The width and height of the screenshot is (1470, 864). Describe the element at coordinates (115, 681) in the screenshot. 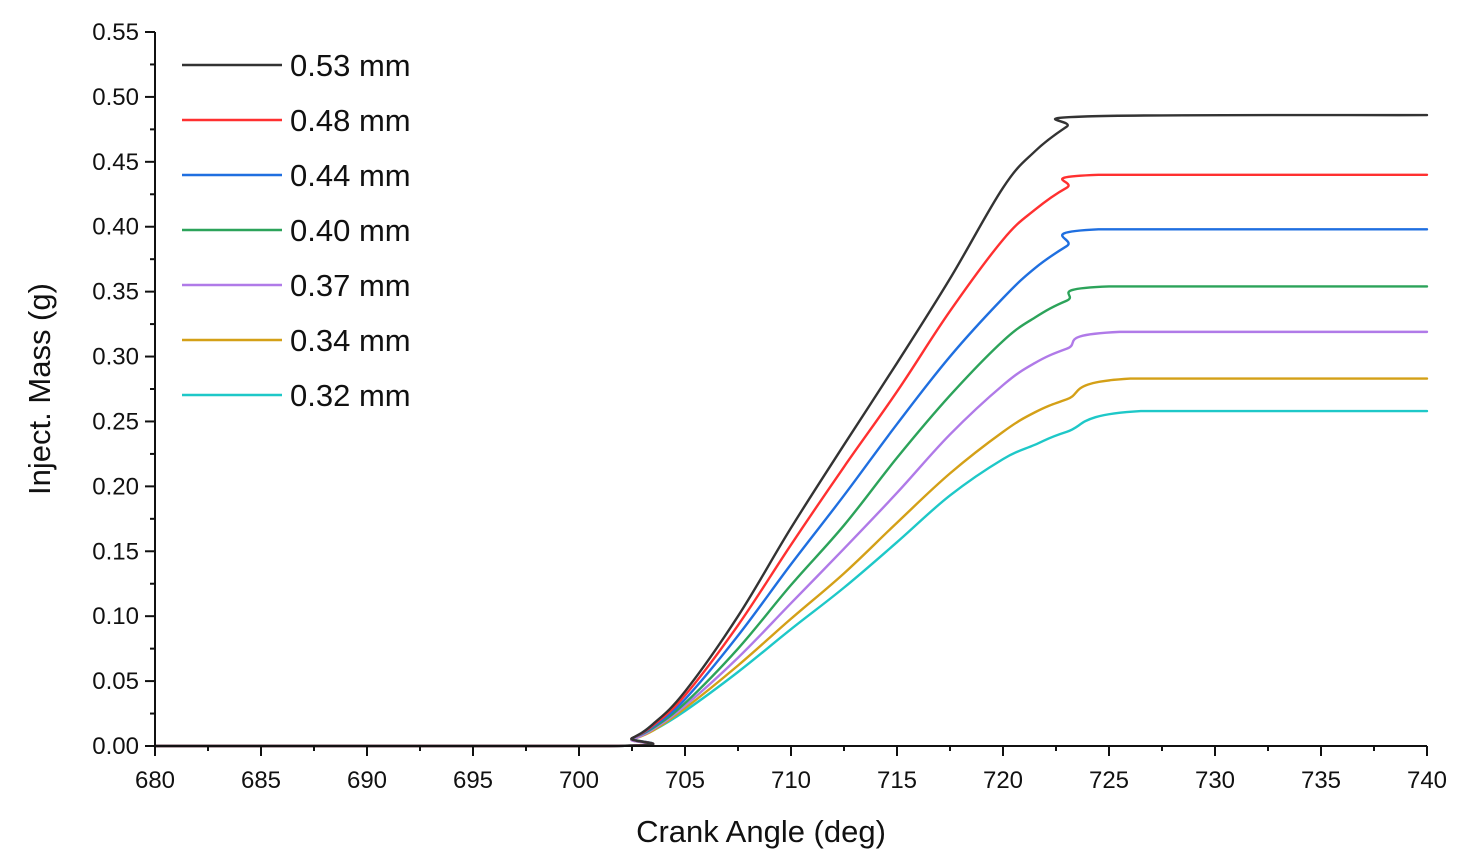

I see `y-tick-label: 0.05` at that location.